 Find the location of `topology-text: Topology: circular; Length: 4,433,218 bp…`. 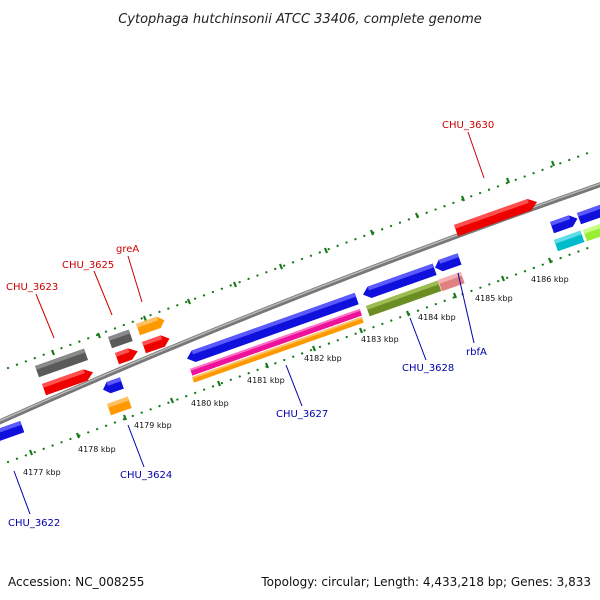

topology-text: Topology: circular; Length: 4,433,218 bp… is located at coordinates (425, 582).